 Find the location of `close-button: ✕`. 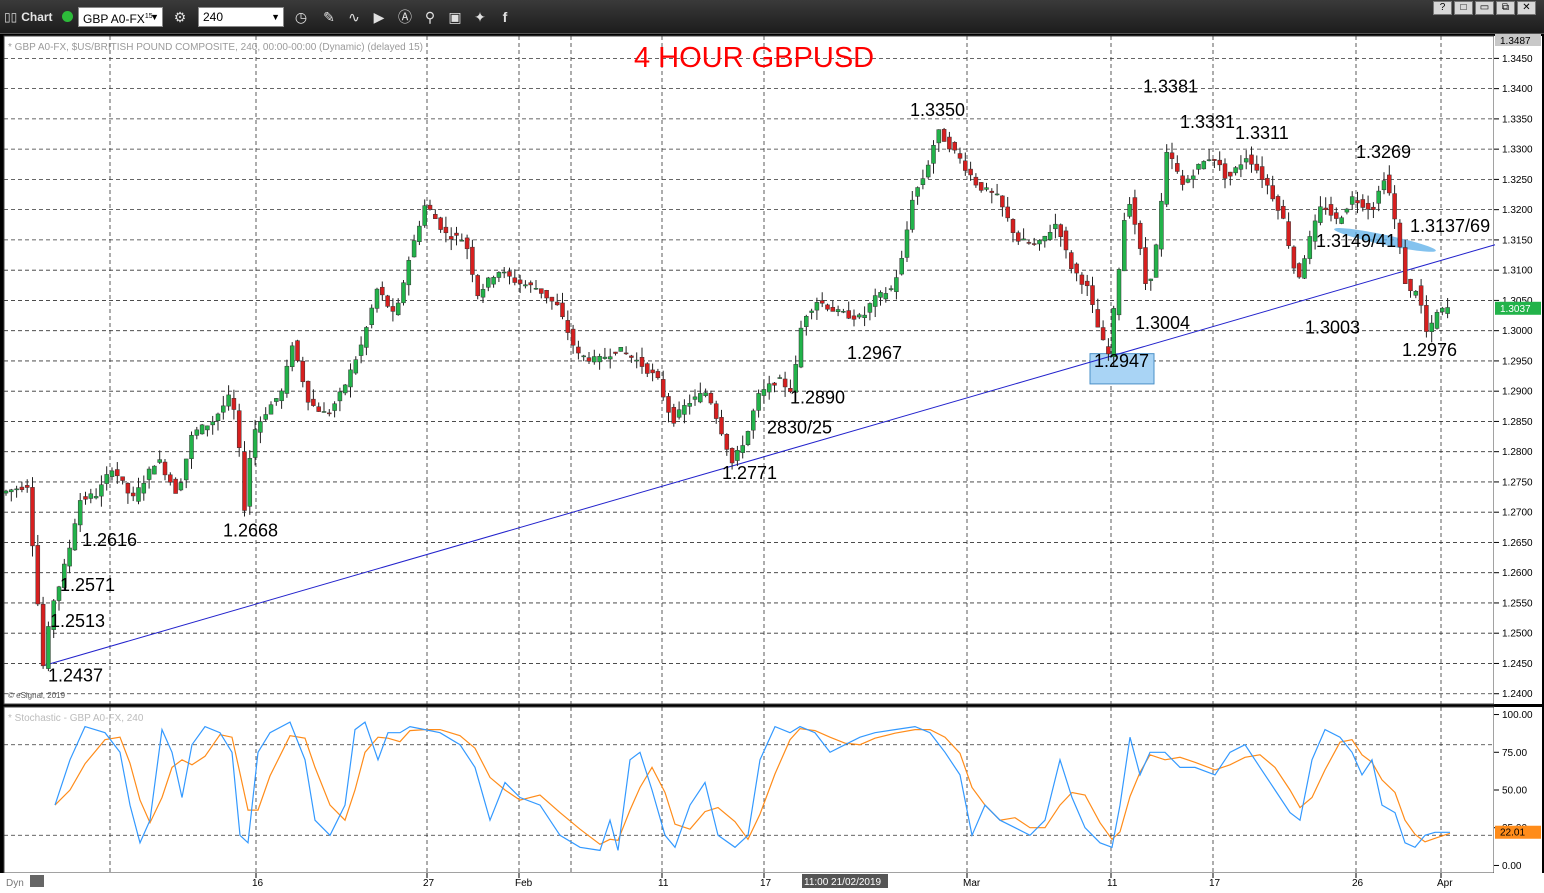

close-button: ✕ is located at coordinates (1526, 8).